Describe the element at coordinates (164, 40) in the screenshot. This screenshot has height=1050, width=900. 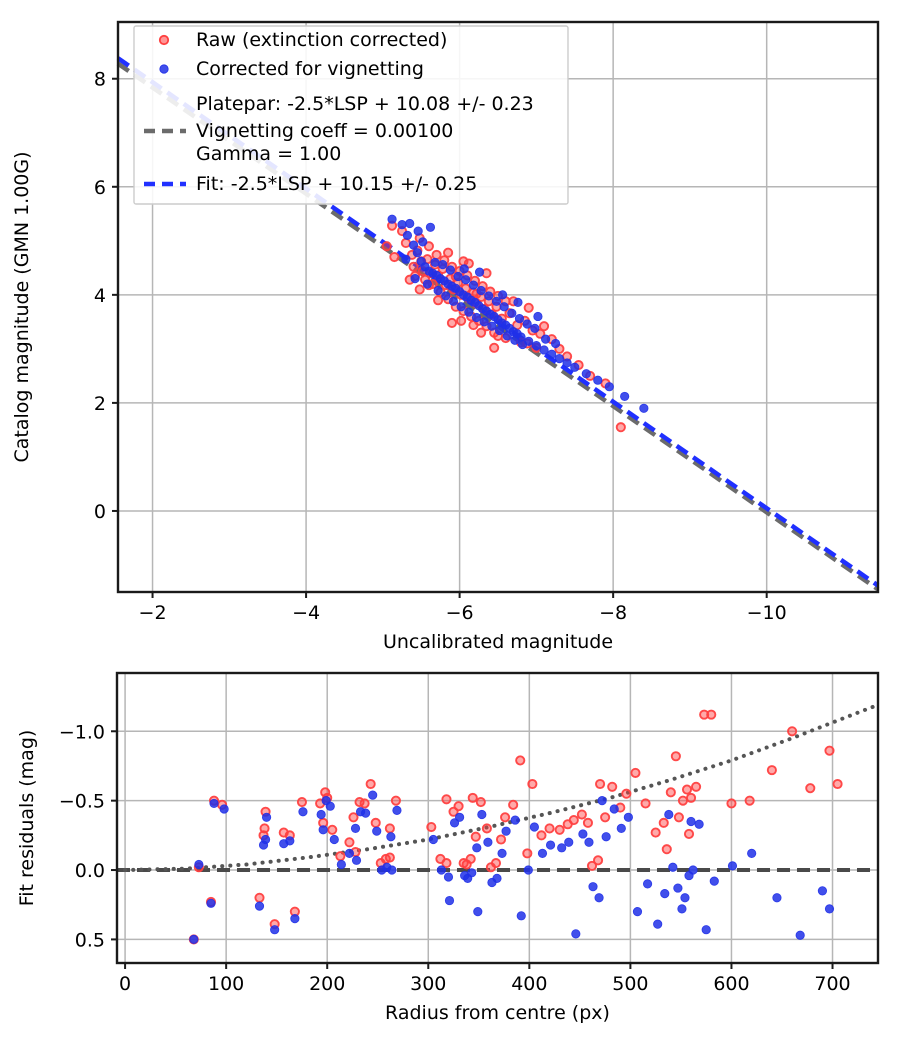
I see `legend-marker-dot` at that location.